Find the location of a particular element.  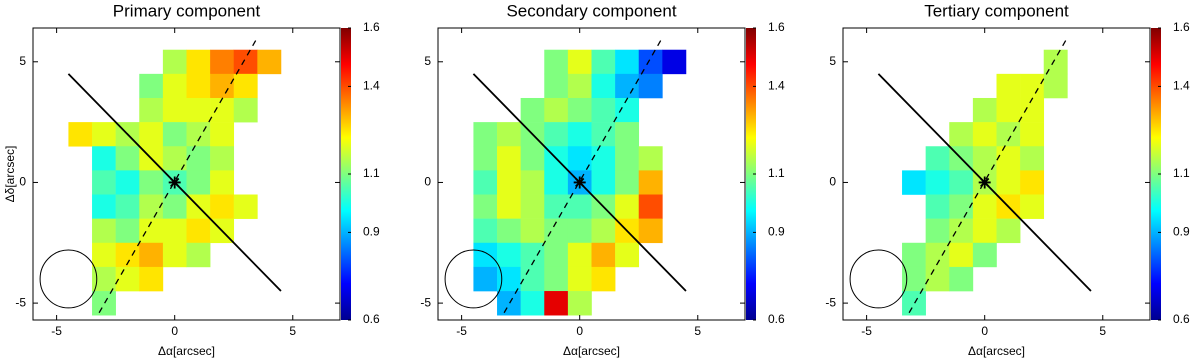

y-tick-label: -5 is located at coordinates (425, 302).